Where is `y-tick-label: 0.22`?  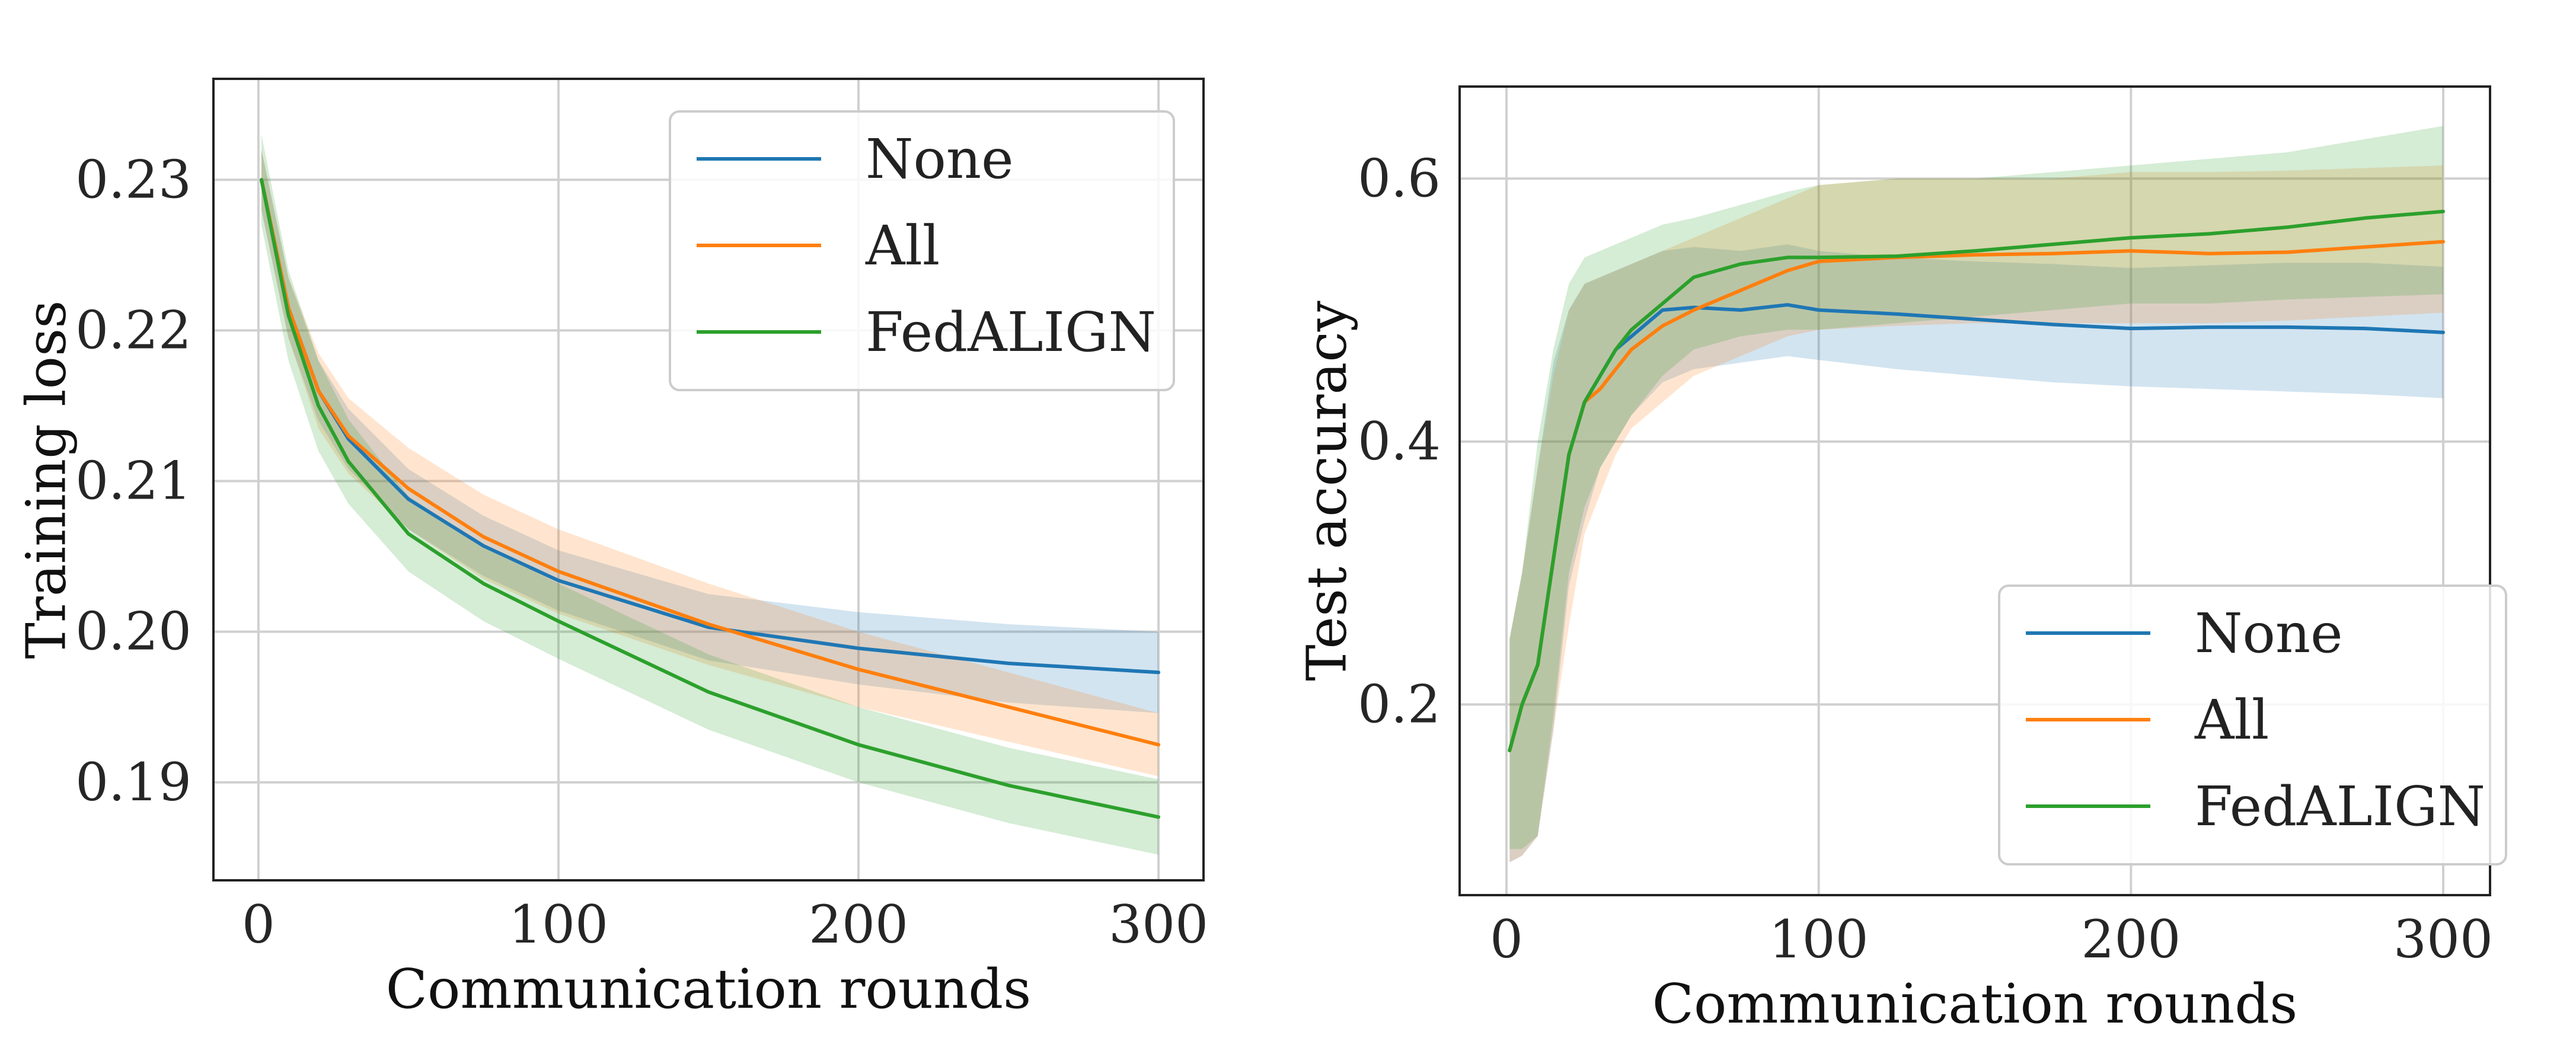 y-tick-label: 0.22 is located at coordinates (133, 329).